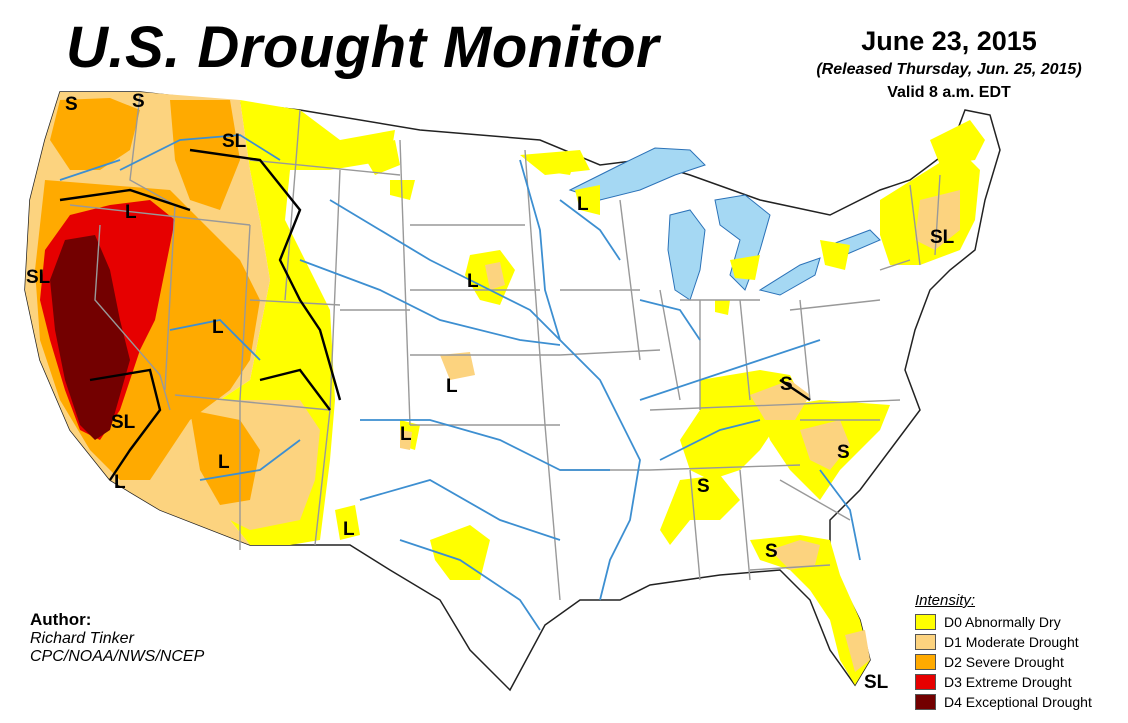  What do you see at coordinates (61, 619) in the screenshot?
I see `author-label: Author:` at bounding box center [61, 619].